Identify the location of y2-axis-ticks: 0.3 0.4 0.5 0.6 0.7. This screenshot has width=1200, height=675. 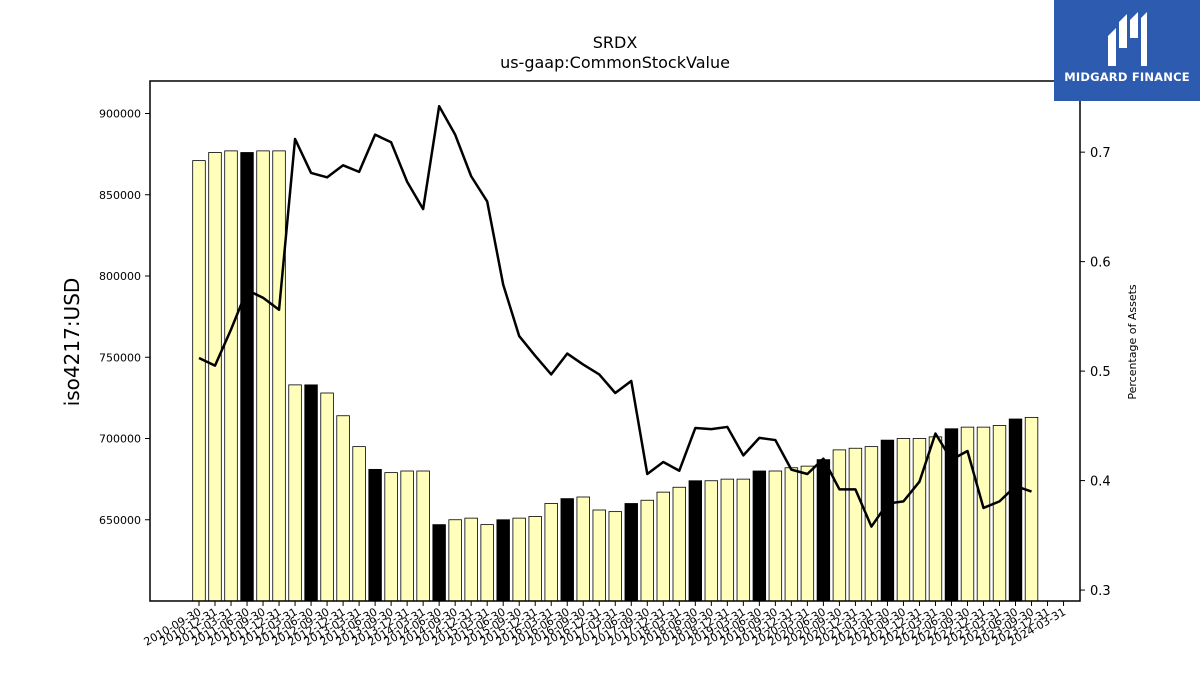
(1095, 372).